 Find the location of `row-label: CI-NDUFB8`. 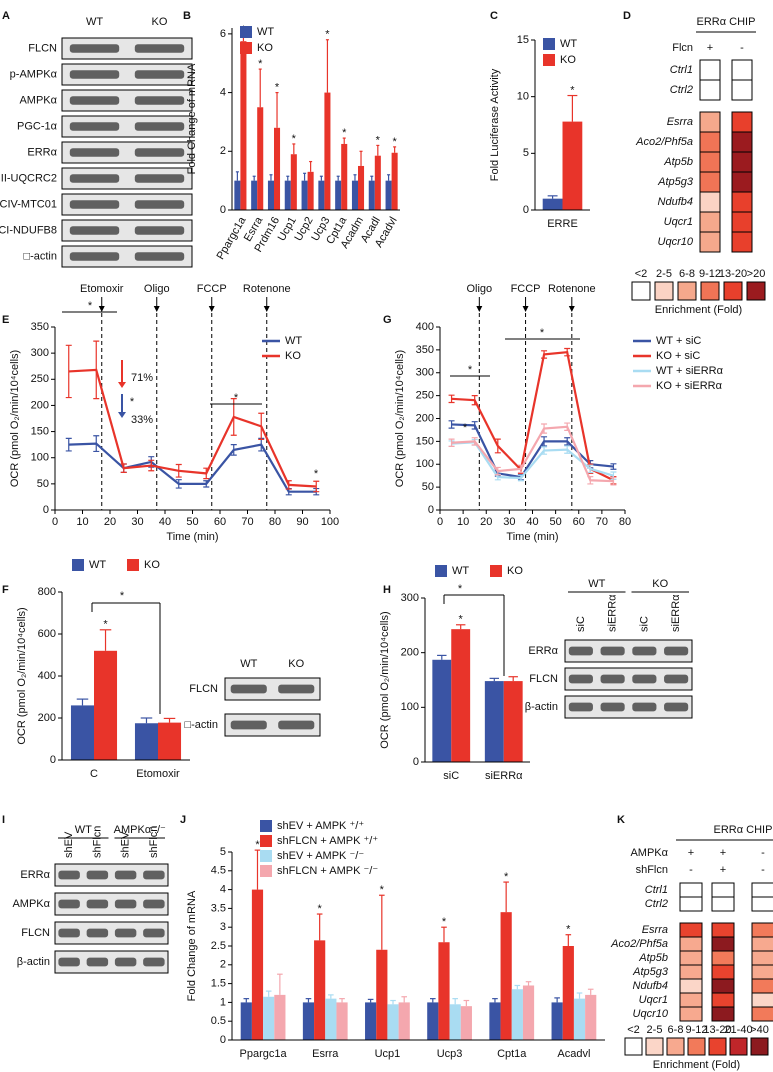

row-label: CI-NDUFB8 is located at coordinates (28, 230).